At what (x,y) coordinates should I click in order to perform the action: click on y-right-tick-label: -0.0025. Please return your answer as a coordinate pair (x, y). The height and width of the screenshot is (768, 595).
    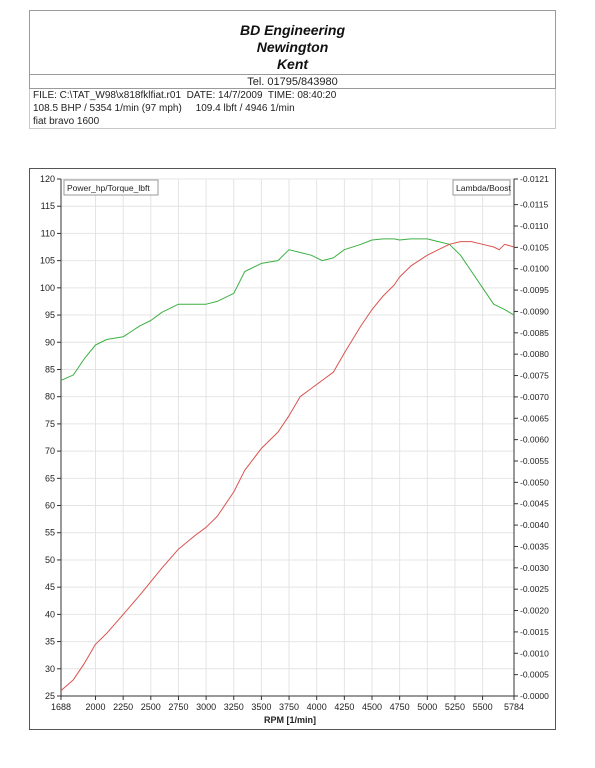
    Looking at the image, I should click on (534, 589).